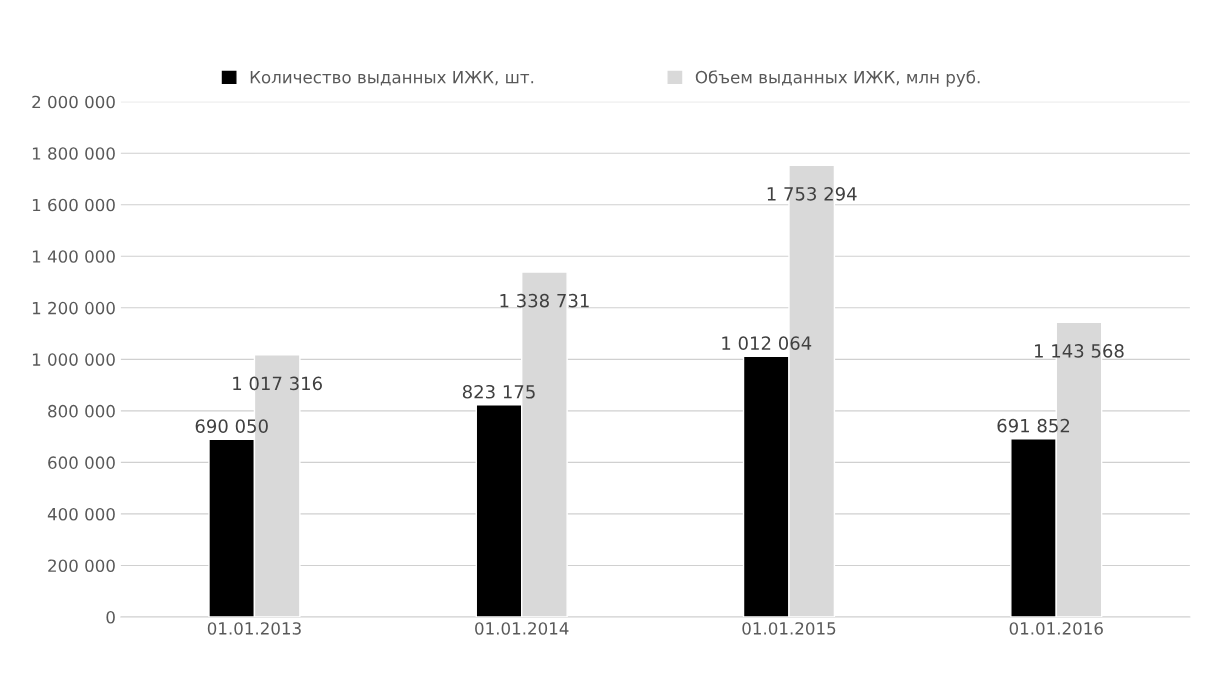 This screenshot has width=1208, height=678. I want to click on y-tick-label: 2 000 000, so click(73, 102).